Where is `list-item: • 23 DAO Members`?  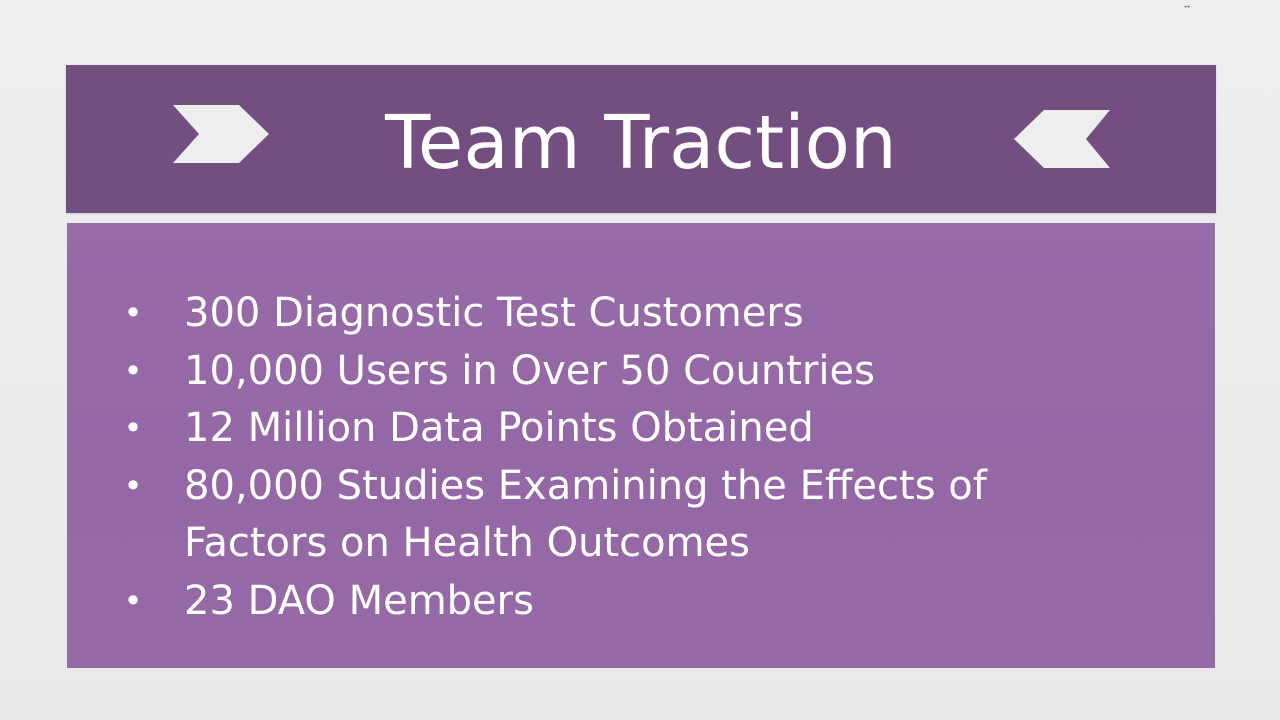
list-item: • 23 DAO Members is located at coordinates (641, 602).